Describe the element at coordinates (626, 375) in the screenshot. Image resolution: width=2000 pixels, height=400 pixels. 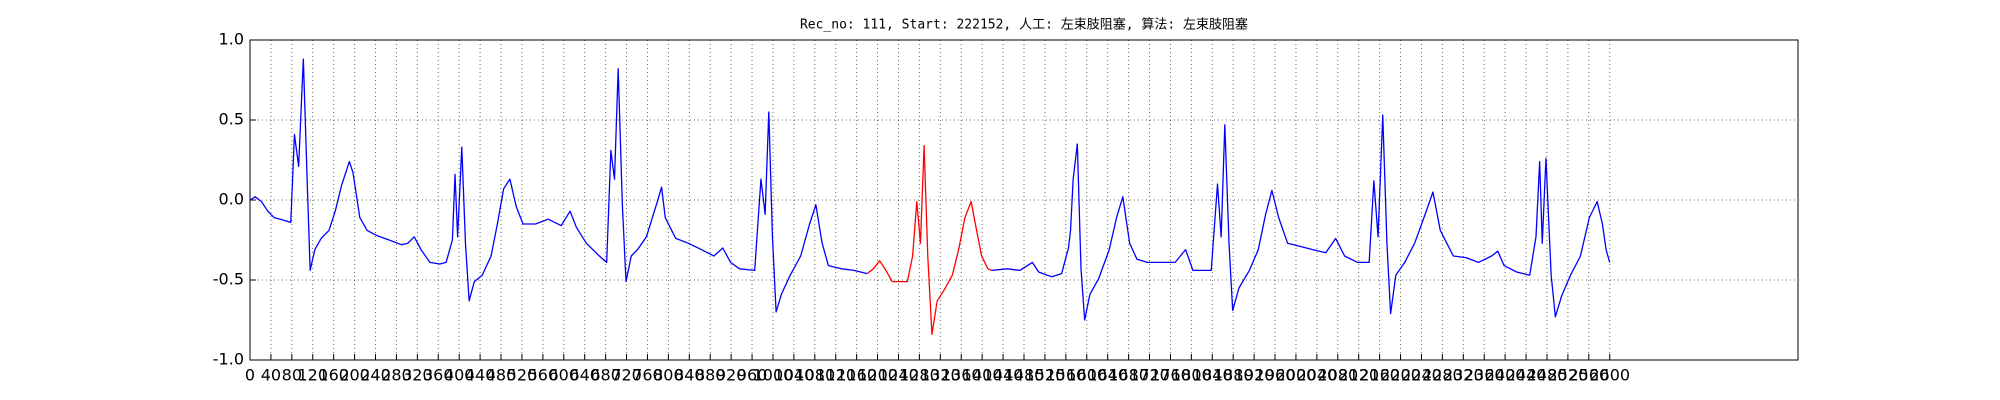
I see `x-tick-label: 720` at that location.